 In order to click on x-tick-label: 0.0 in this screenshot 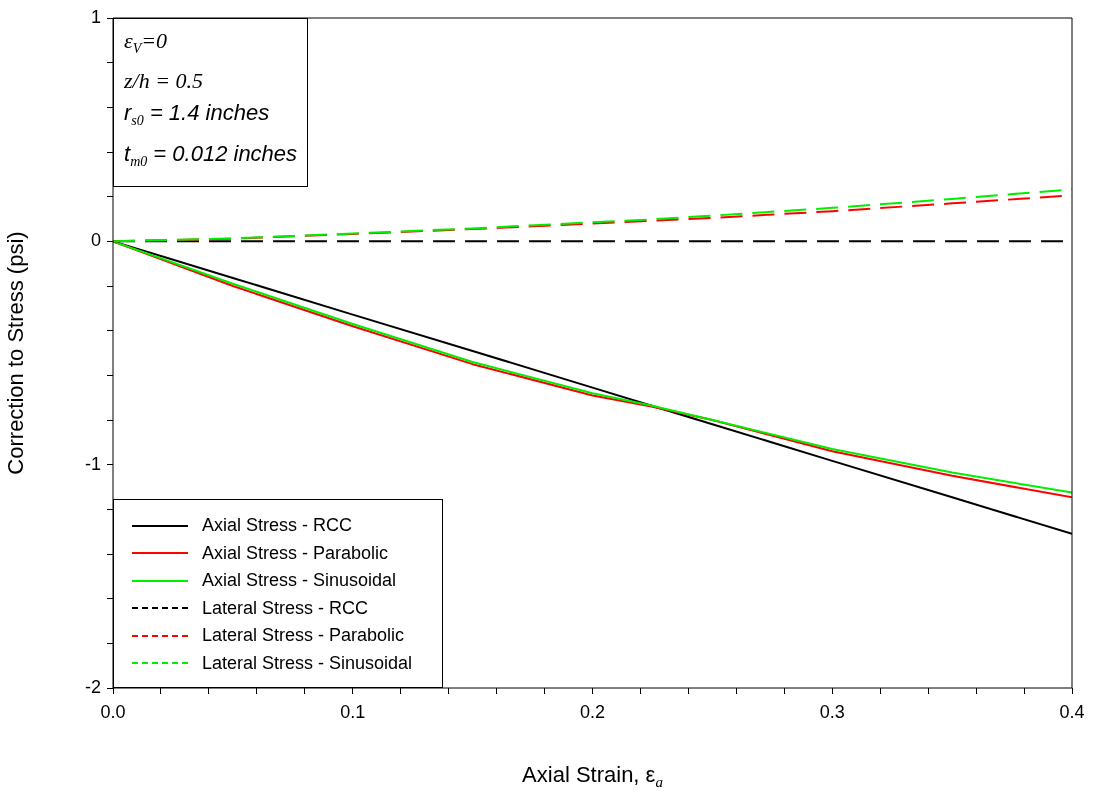, I will do `click(113, 711)`.